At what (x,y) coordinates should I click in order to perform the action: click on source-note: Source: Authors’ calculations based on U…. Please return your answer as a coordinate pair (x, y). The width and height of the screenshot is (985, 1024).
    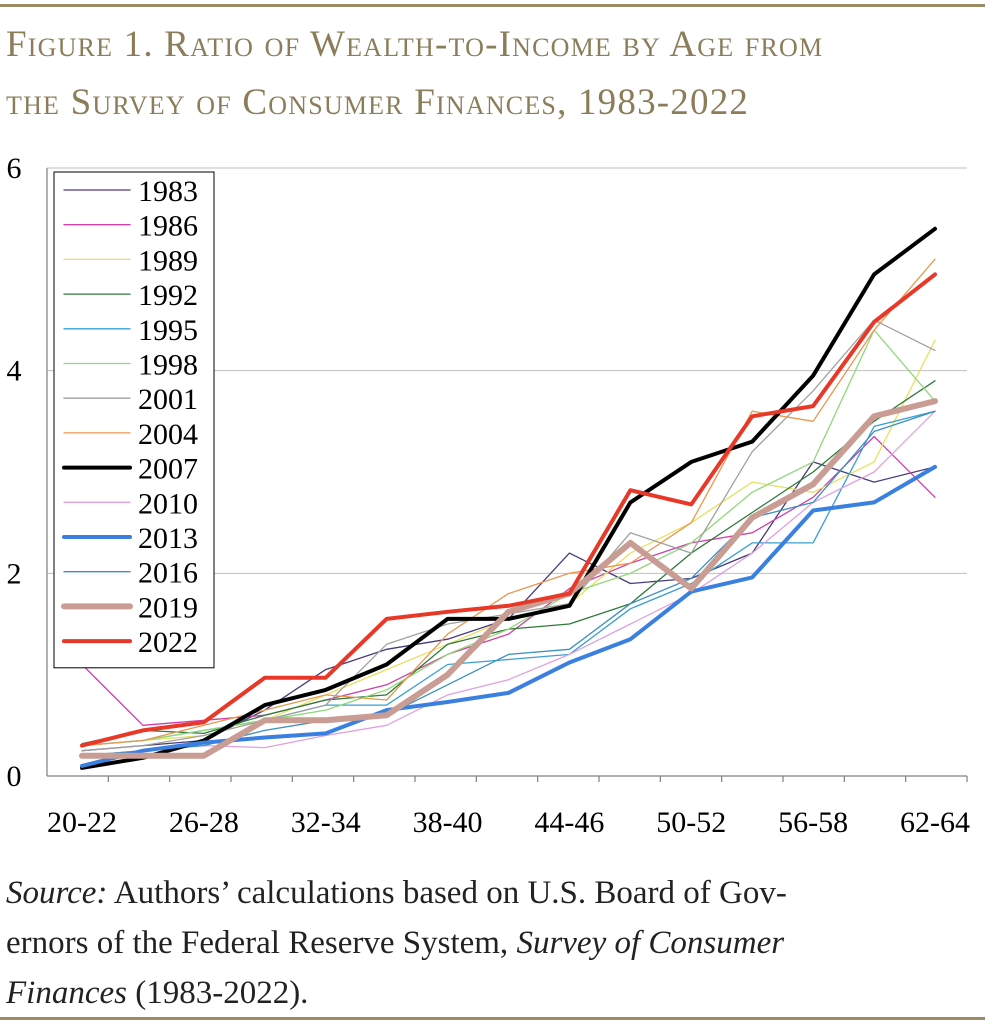
    Looking at the image, I should click on (493, 943).